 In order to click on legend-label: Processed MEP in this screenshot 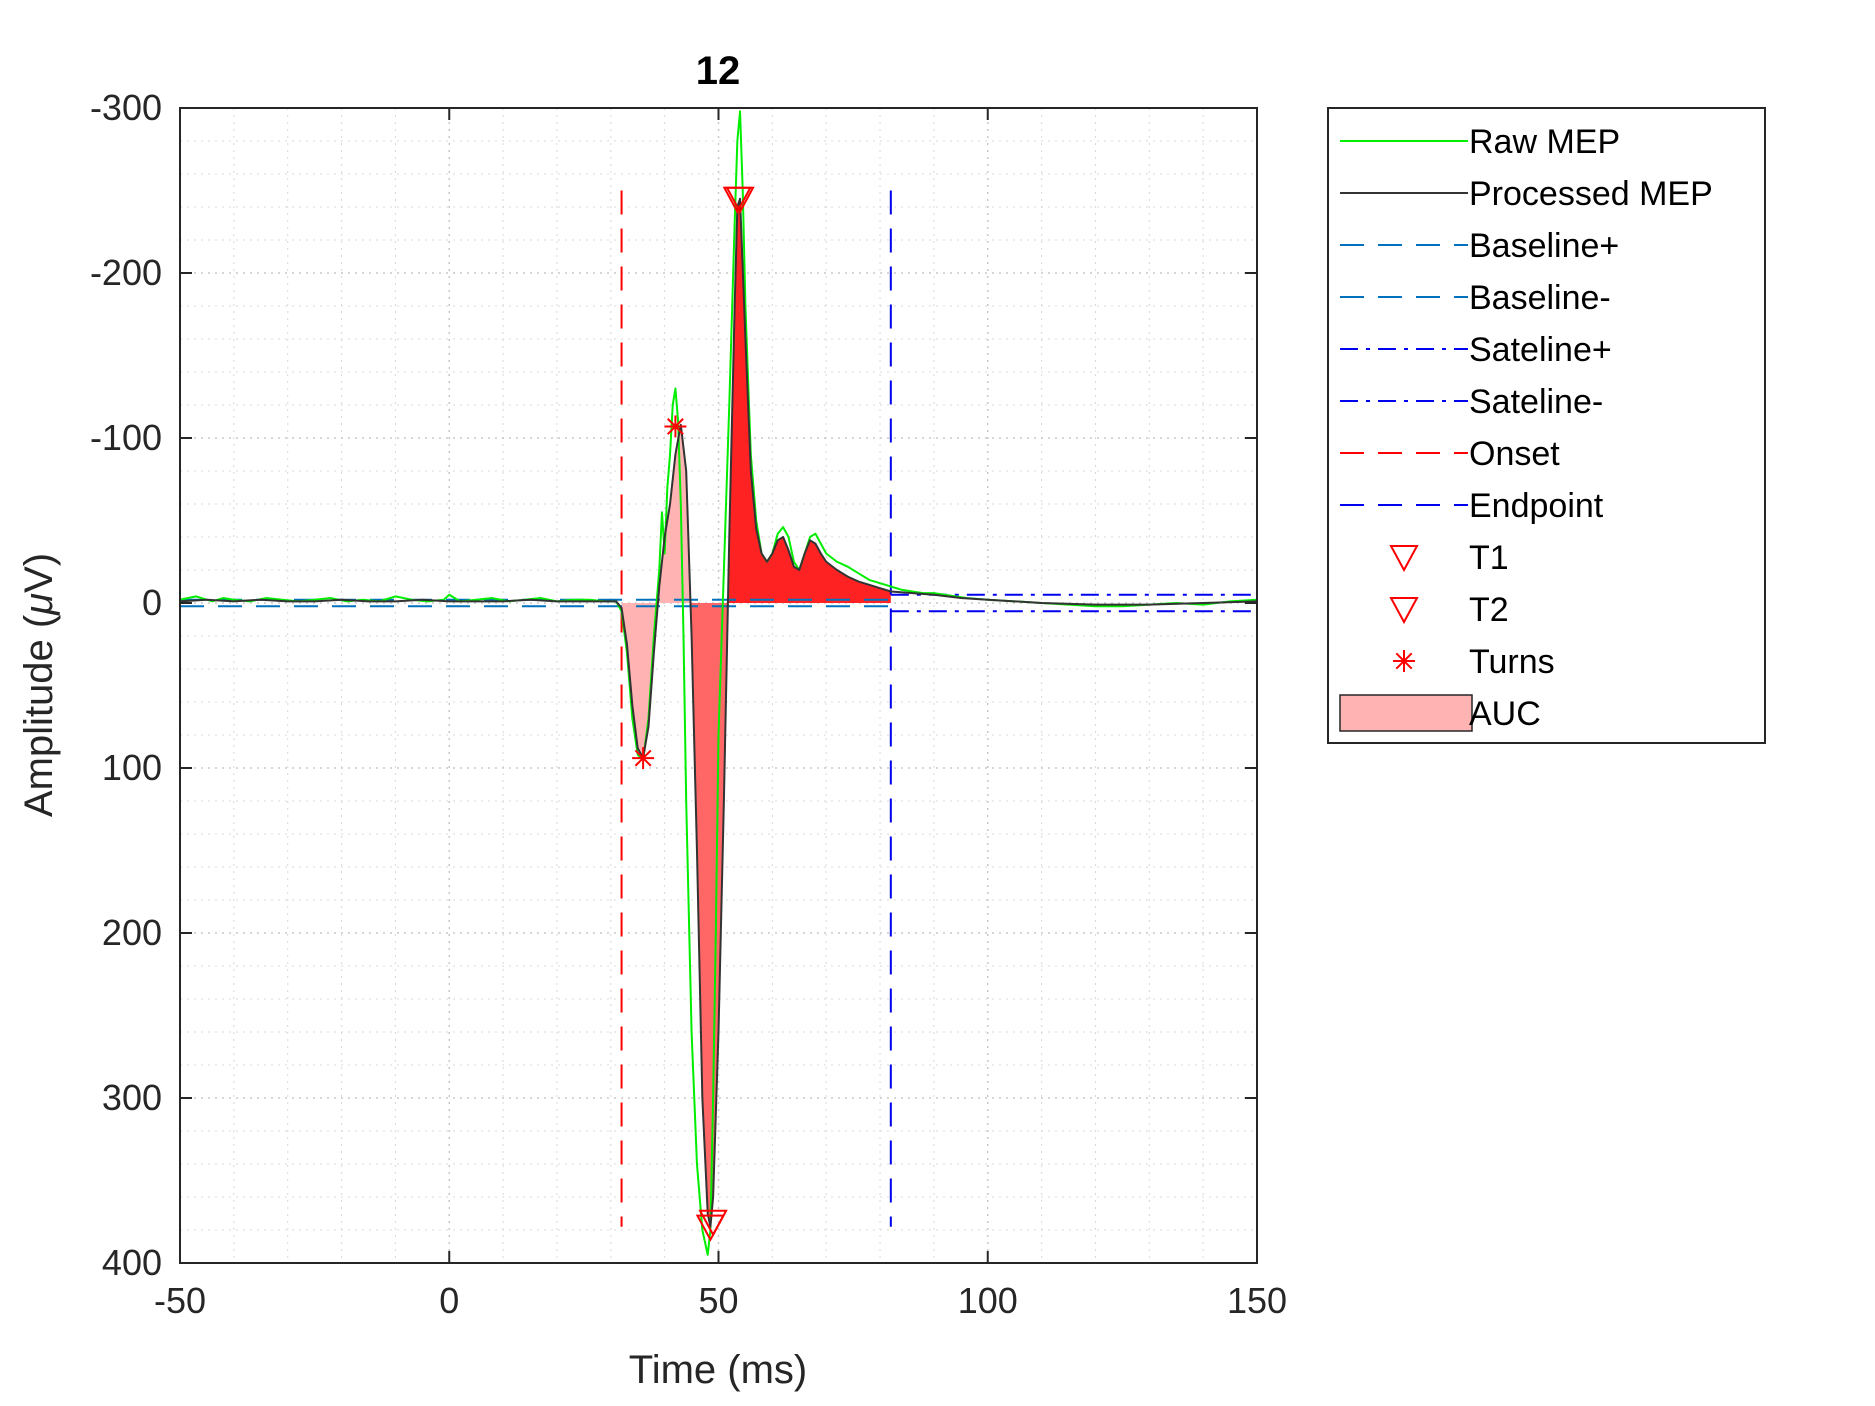, I will do `click(1591, 194)`.